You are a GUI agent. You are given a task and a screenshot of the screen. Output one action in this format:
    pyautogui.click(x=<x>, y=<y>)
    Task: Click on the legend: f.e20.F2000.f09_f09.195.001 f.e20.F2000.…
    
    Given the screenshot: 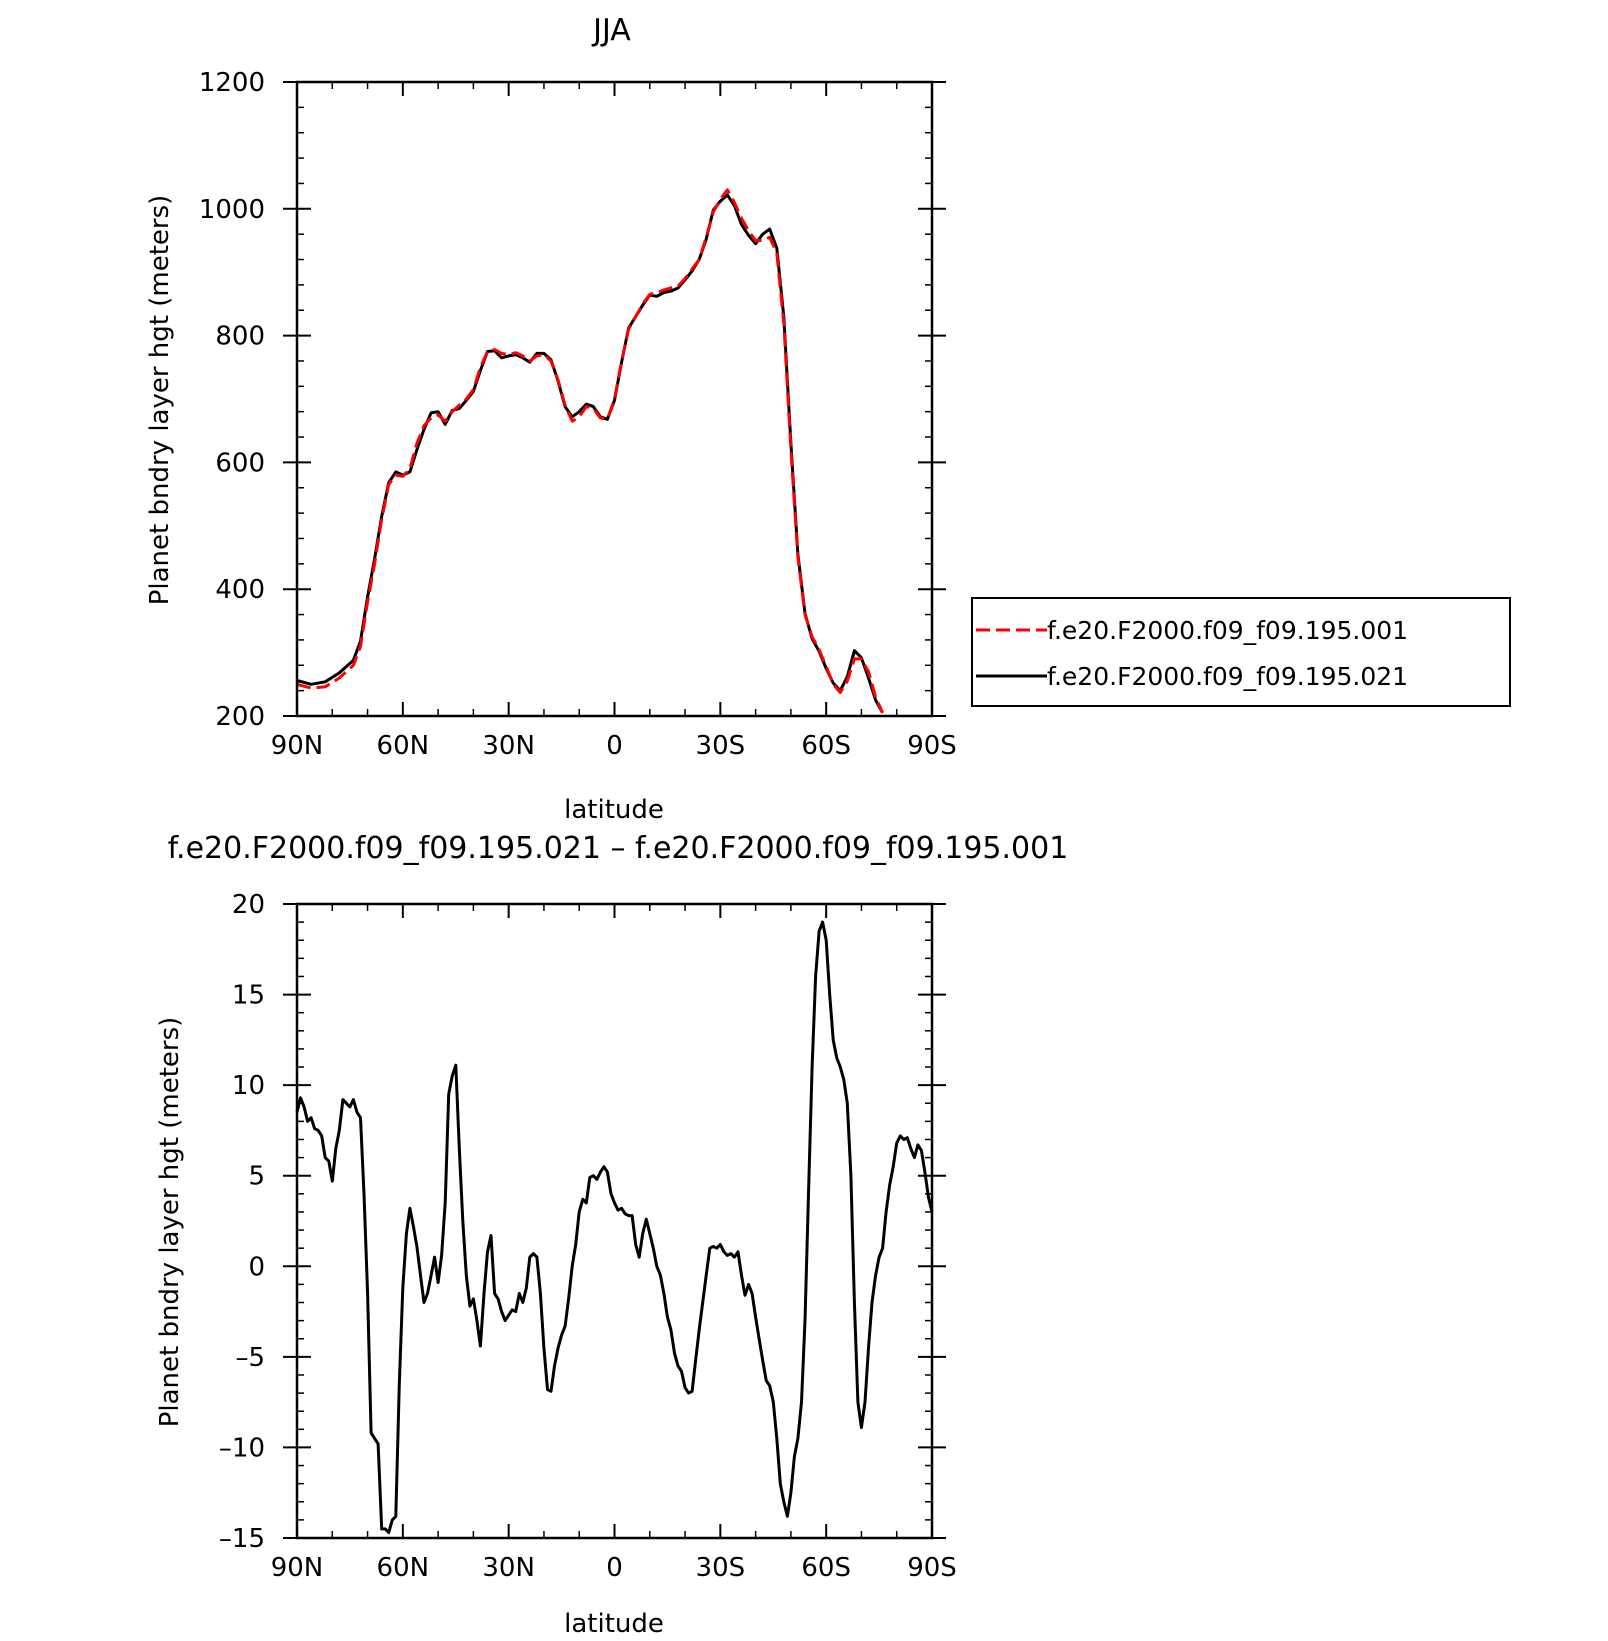 What is the action you would take?
    pyautogui.click(x=1241, y=652)
    